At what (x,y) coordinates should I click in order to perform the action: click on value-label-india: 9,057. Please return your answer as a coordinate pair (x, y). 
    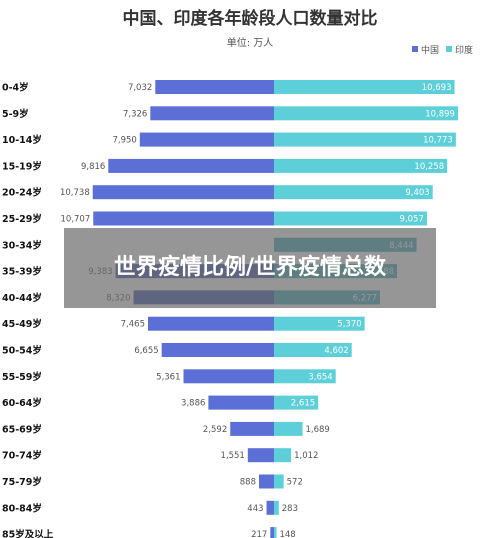
    Looking at the image, I should click on (412, 220).